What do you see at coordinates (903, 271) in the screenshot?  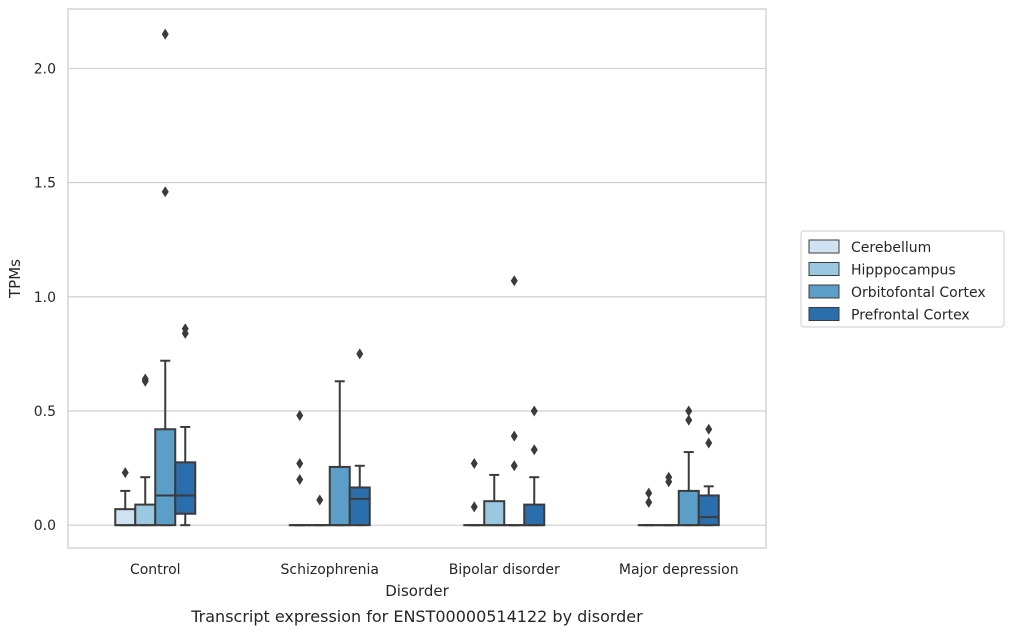 I see `legend-label: Hipppocampus` at bounding box center [903, 271].